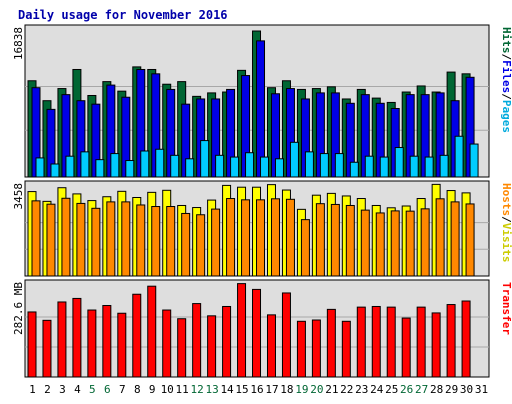 The width and height of the screenshot is (512, 404). I want to click on x-tick-label-day-29: 29, so click(451, 389).